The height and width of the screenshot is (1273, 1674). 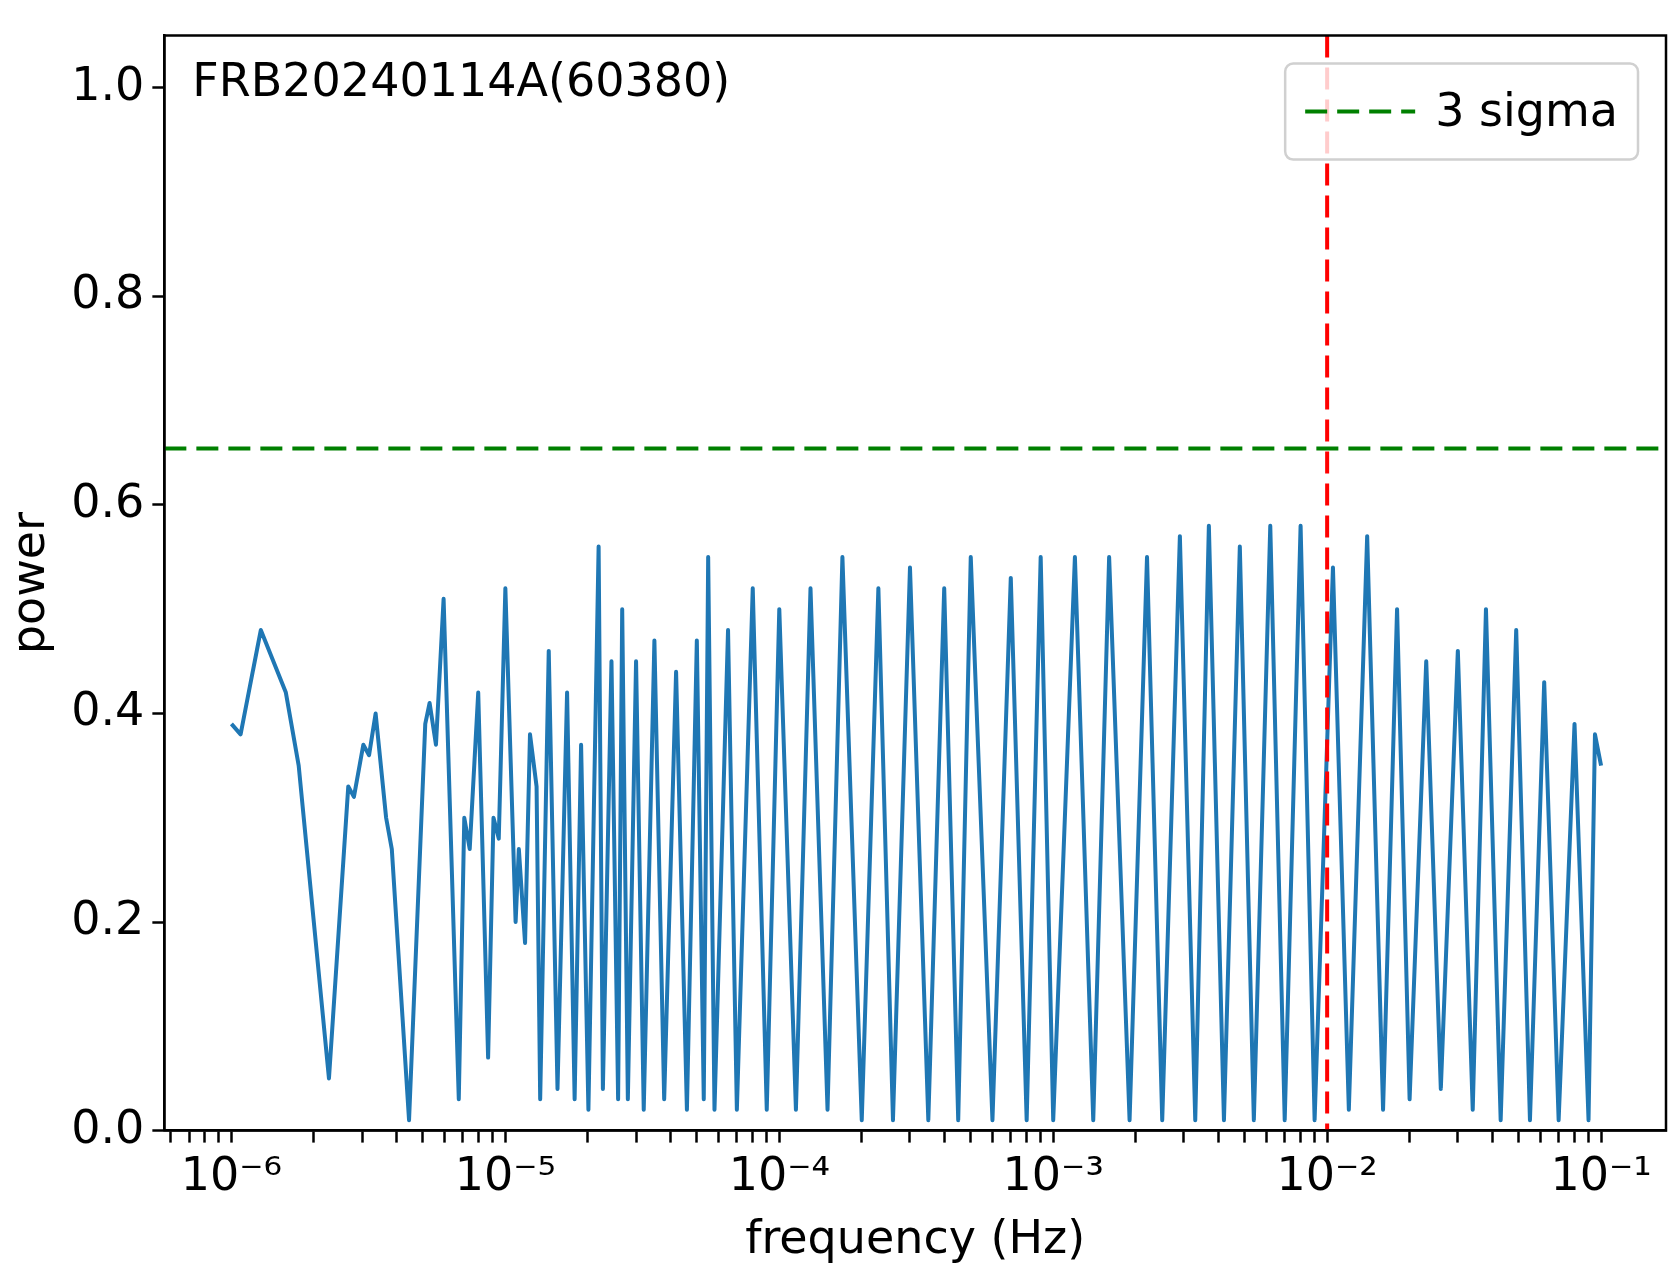 What do you see at coordinates (461, 79) in the screenshot?
I see `annotation: FRB20240114A(60380)` at bounding box center [461, 79].